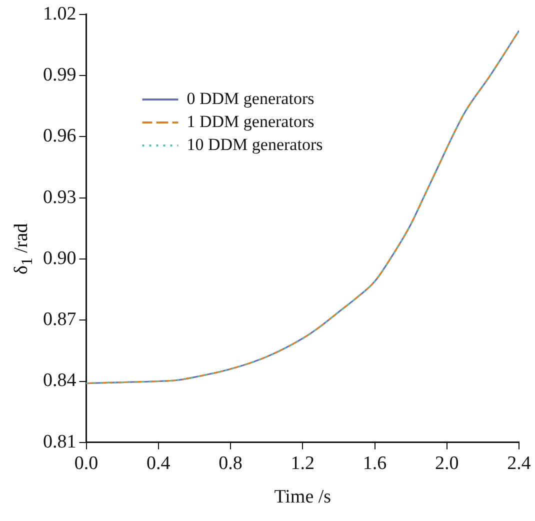  What do you see at coordinates (59, 75) in the screenshot?
I see `y-tick-label: 0.99` at bounding box center [59, 75].